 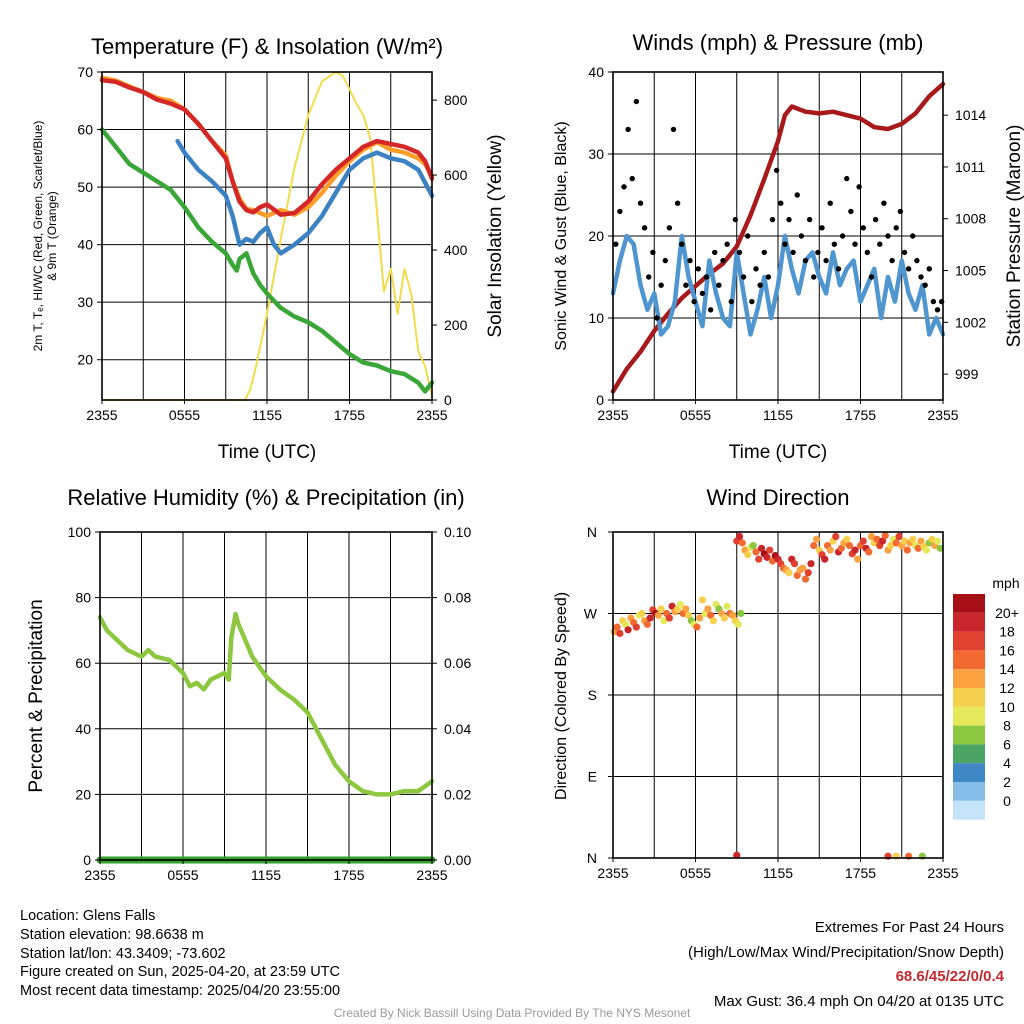 What do you see at coordinates (448, 400) in the screenshot?
I see `temp-y2-tick-label: 0` at bounding box center [448, 400].